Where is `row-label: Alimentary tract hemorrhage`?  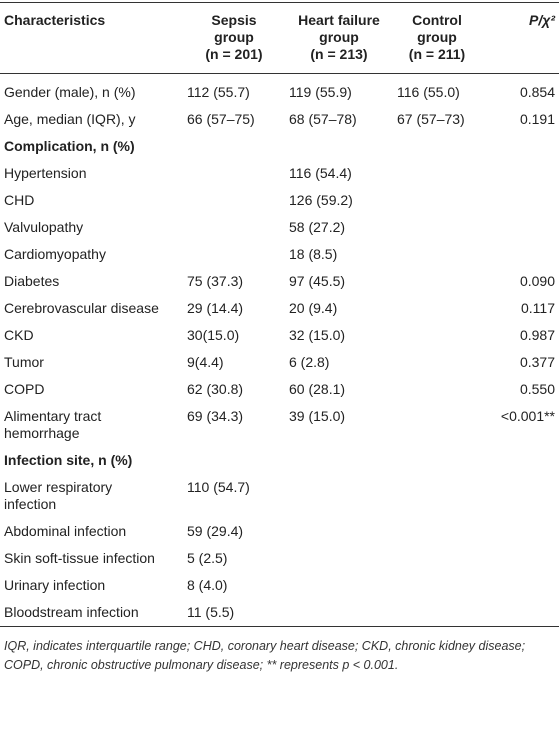 row-label: Alimentary tract hemorrhage is located at coordinates (53, 424).